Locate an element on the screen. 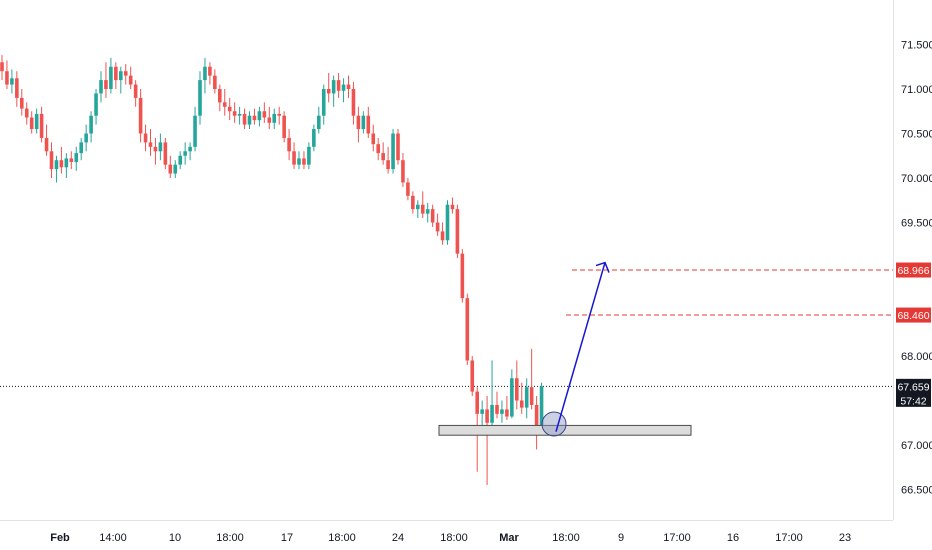 This screenshot has height=550, width=932. annotation-layer is located at coordinates (565, 349).